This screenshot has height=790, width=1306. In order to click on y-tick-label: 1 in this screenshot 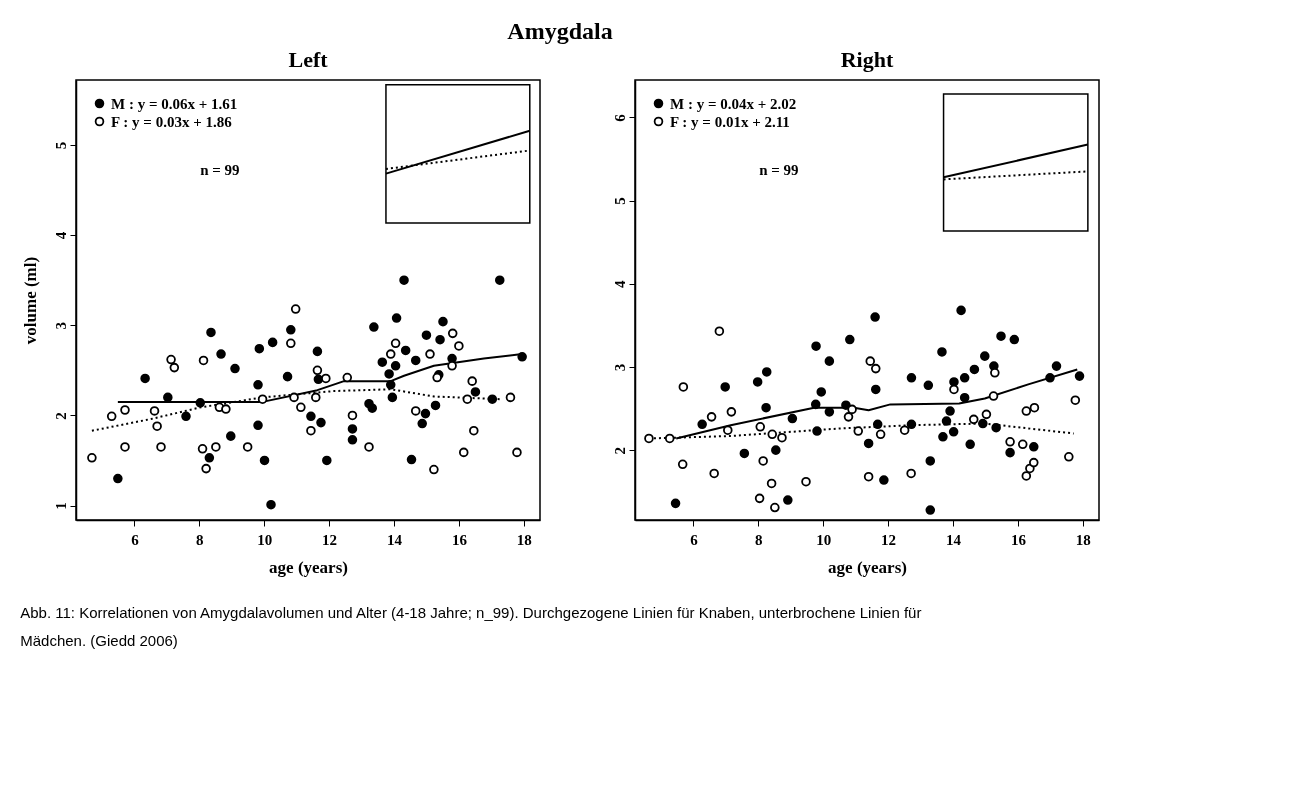, I will do `click(60, 506)`.